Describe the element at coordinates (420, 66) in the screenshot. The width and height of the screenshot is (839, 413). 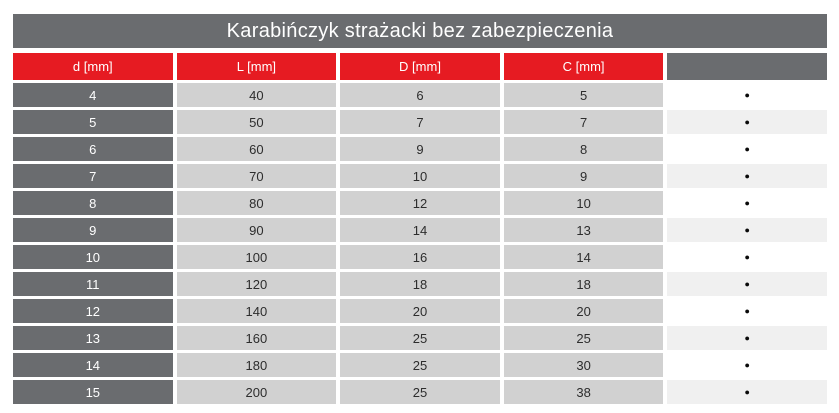
I see `column-header-big-d: D [mm]` at that location.